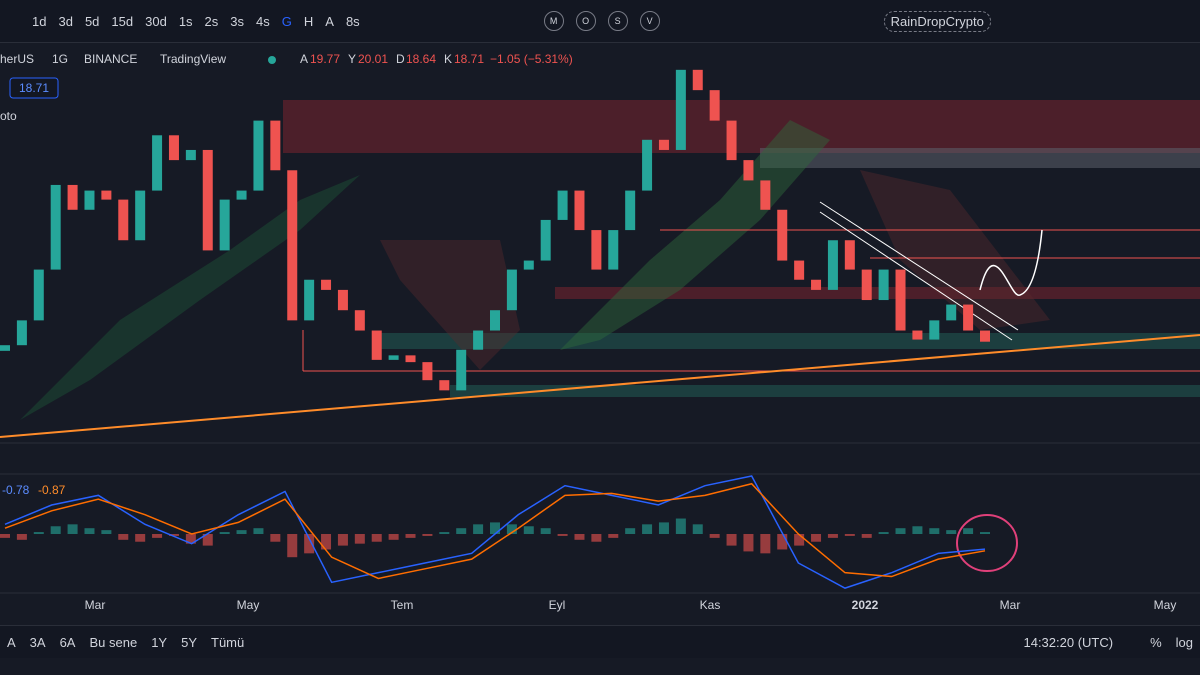  I want to click on interval-button: 3d, so click(65, 21).